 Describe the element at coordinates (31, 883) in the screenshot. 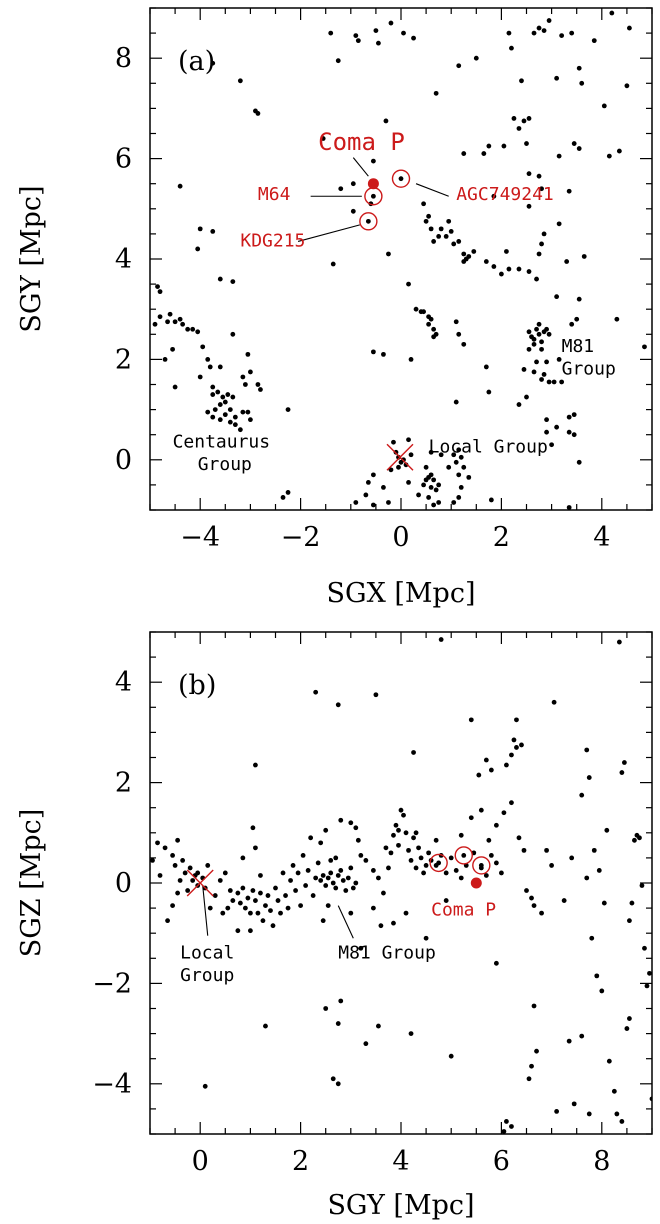

I see `y-axis-title: SGZ [Mpc]` at that location.